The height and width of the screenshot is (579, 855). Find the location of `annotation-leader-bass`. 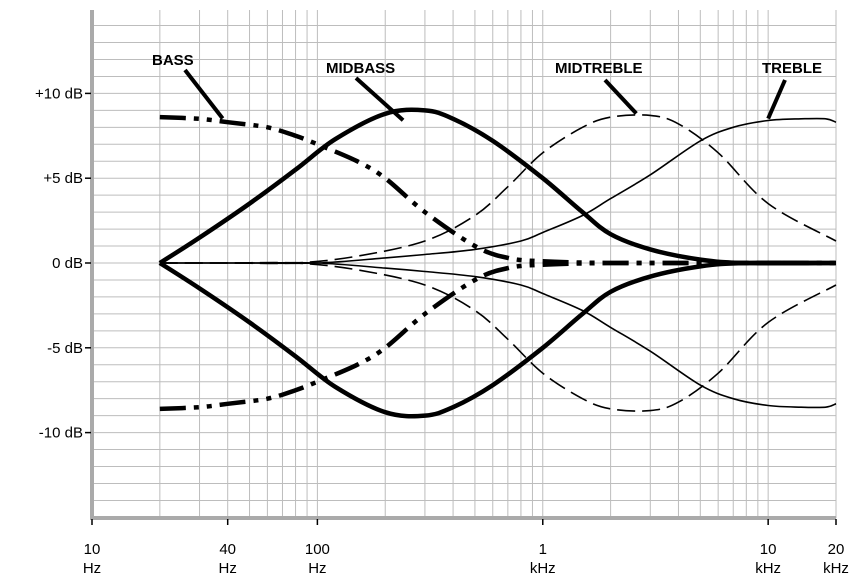

annotation-leader-bass is located at coordinates (204, 94).